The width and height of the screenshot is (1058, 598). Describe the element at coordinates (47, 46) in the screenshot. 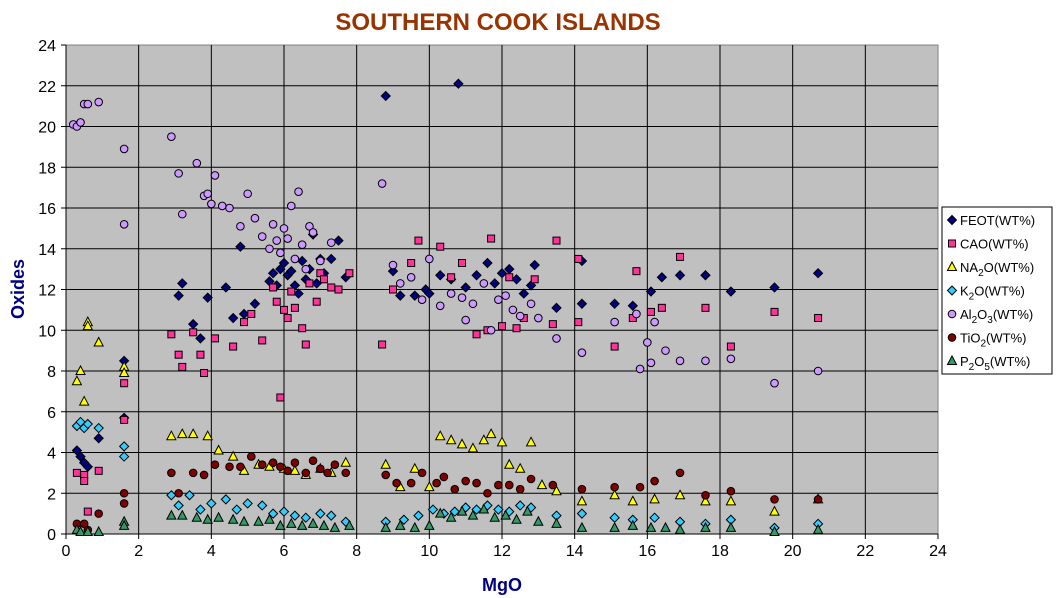

I see `y-tick-label: 24` at that location.